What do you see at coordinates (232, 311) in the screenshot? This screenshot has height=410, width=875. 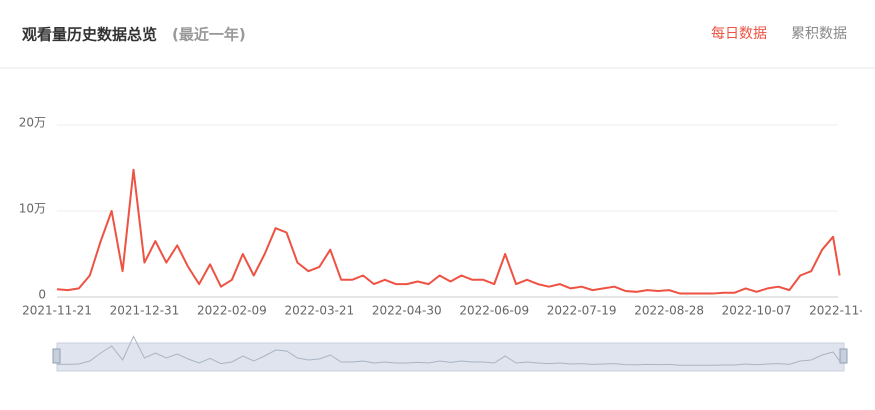 I see `x-tick-label: 2022-02-09` at bounding box center [232, 311].